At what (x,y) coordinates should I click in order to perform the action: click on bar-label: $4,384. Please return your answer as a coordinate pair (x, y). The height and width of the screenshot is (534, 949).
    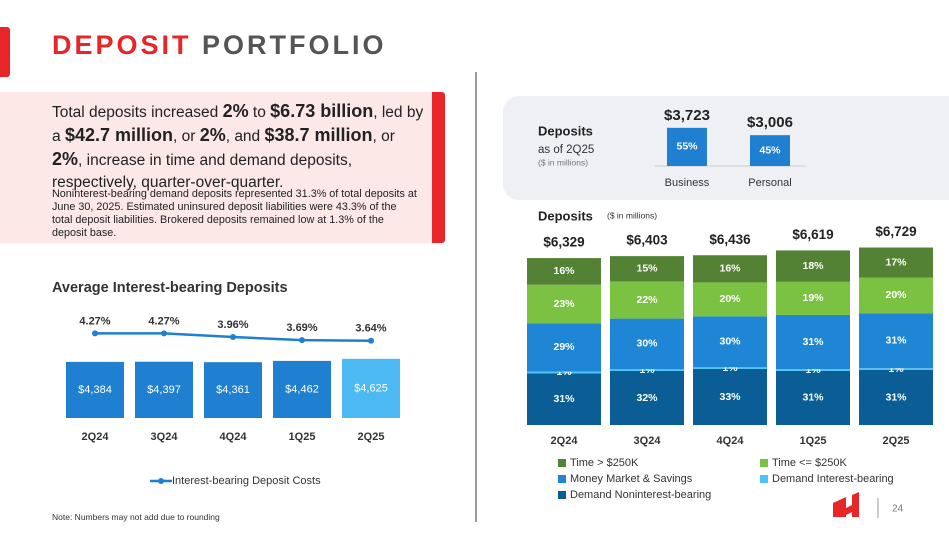
    Looking at the image, I should click on (95, 390).